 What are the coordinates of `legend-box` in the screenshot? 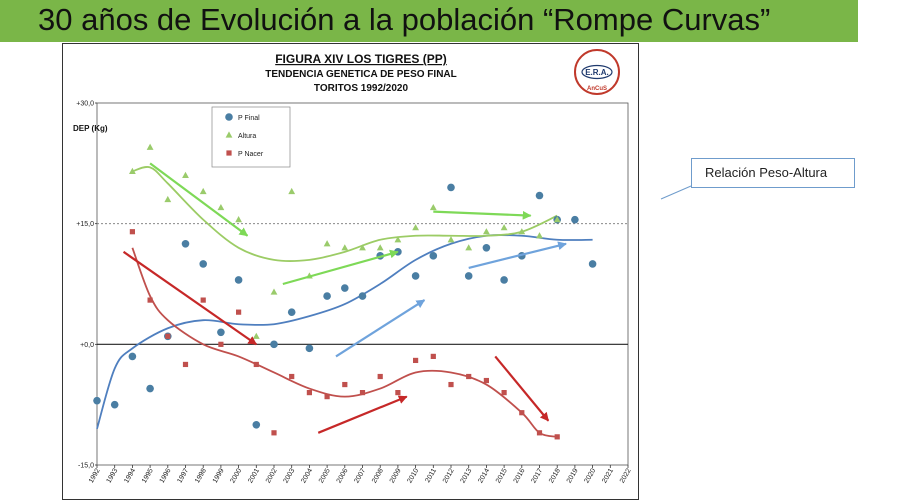 It's located at (251, 137).